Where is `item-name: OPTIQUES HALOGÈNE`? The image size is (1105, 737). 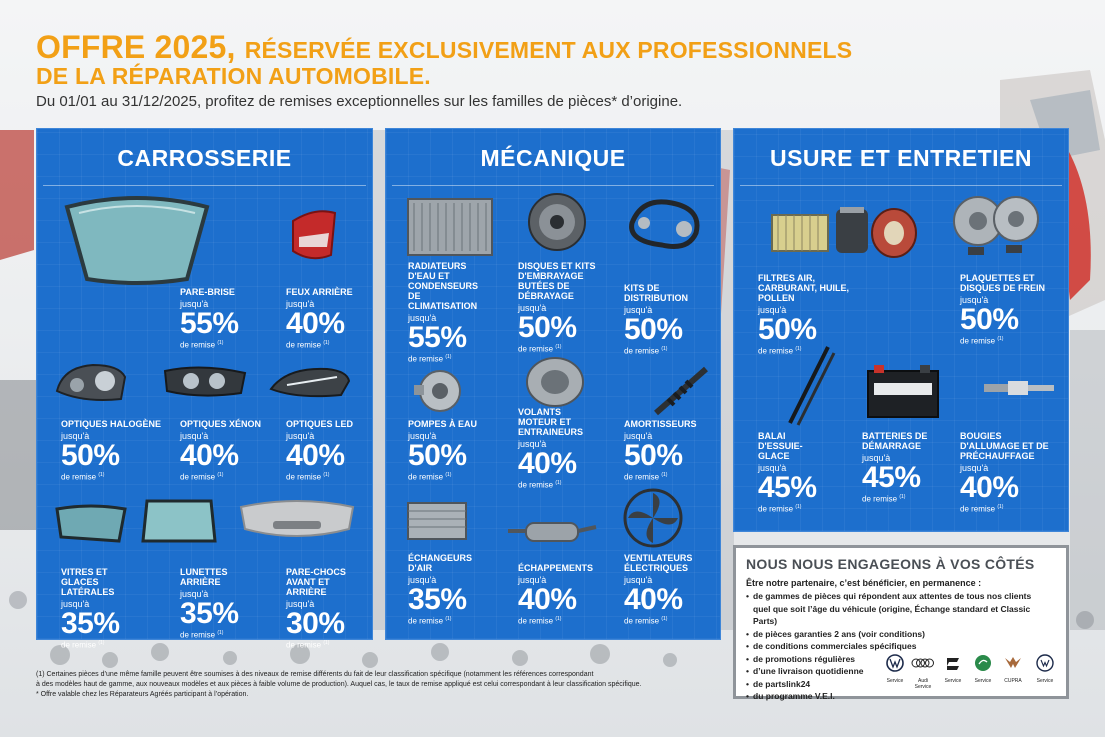 item-name: OPTIQUES HALOGÈNE is located at coordinates (111, 424).